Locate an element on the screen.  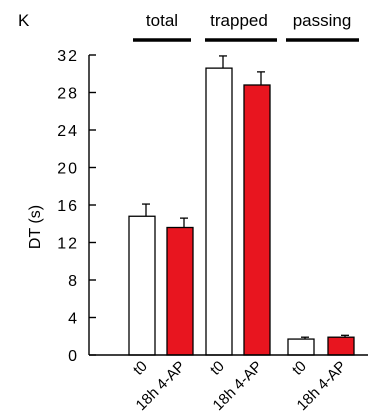
y-tick-label: 8 is located at coordinates (73, 281).